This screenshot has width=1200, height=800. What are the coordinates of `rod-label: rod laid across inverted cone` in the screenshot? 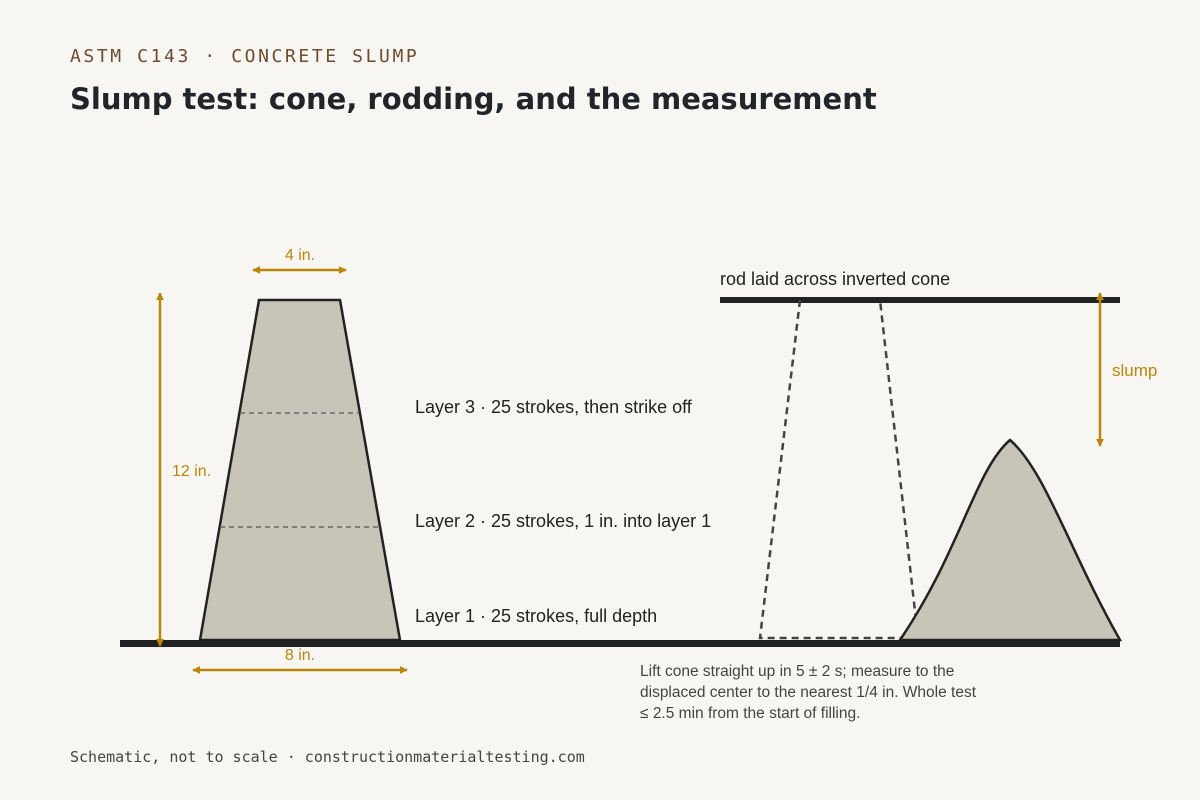 It's located at (835, 279).